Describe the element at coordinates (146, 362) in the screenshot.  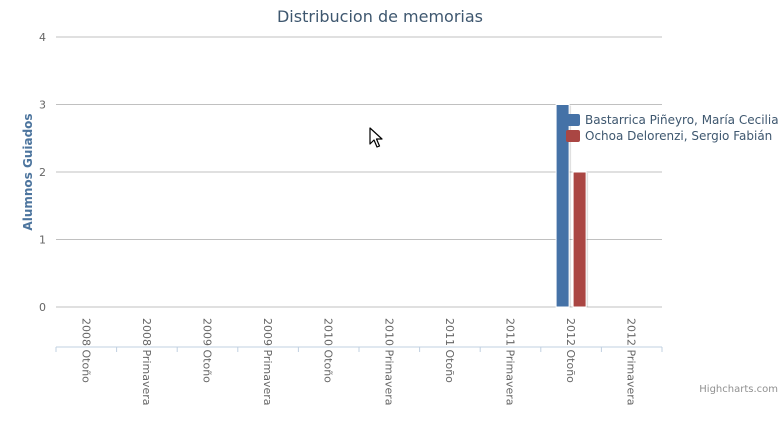
I see `x-tick-label: 2008 Primavera` at that location.